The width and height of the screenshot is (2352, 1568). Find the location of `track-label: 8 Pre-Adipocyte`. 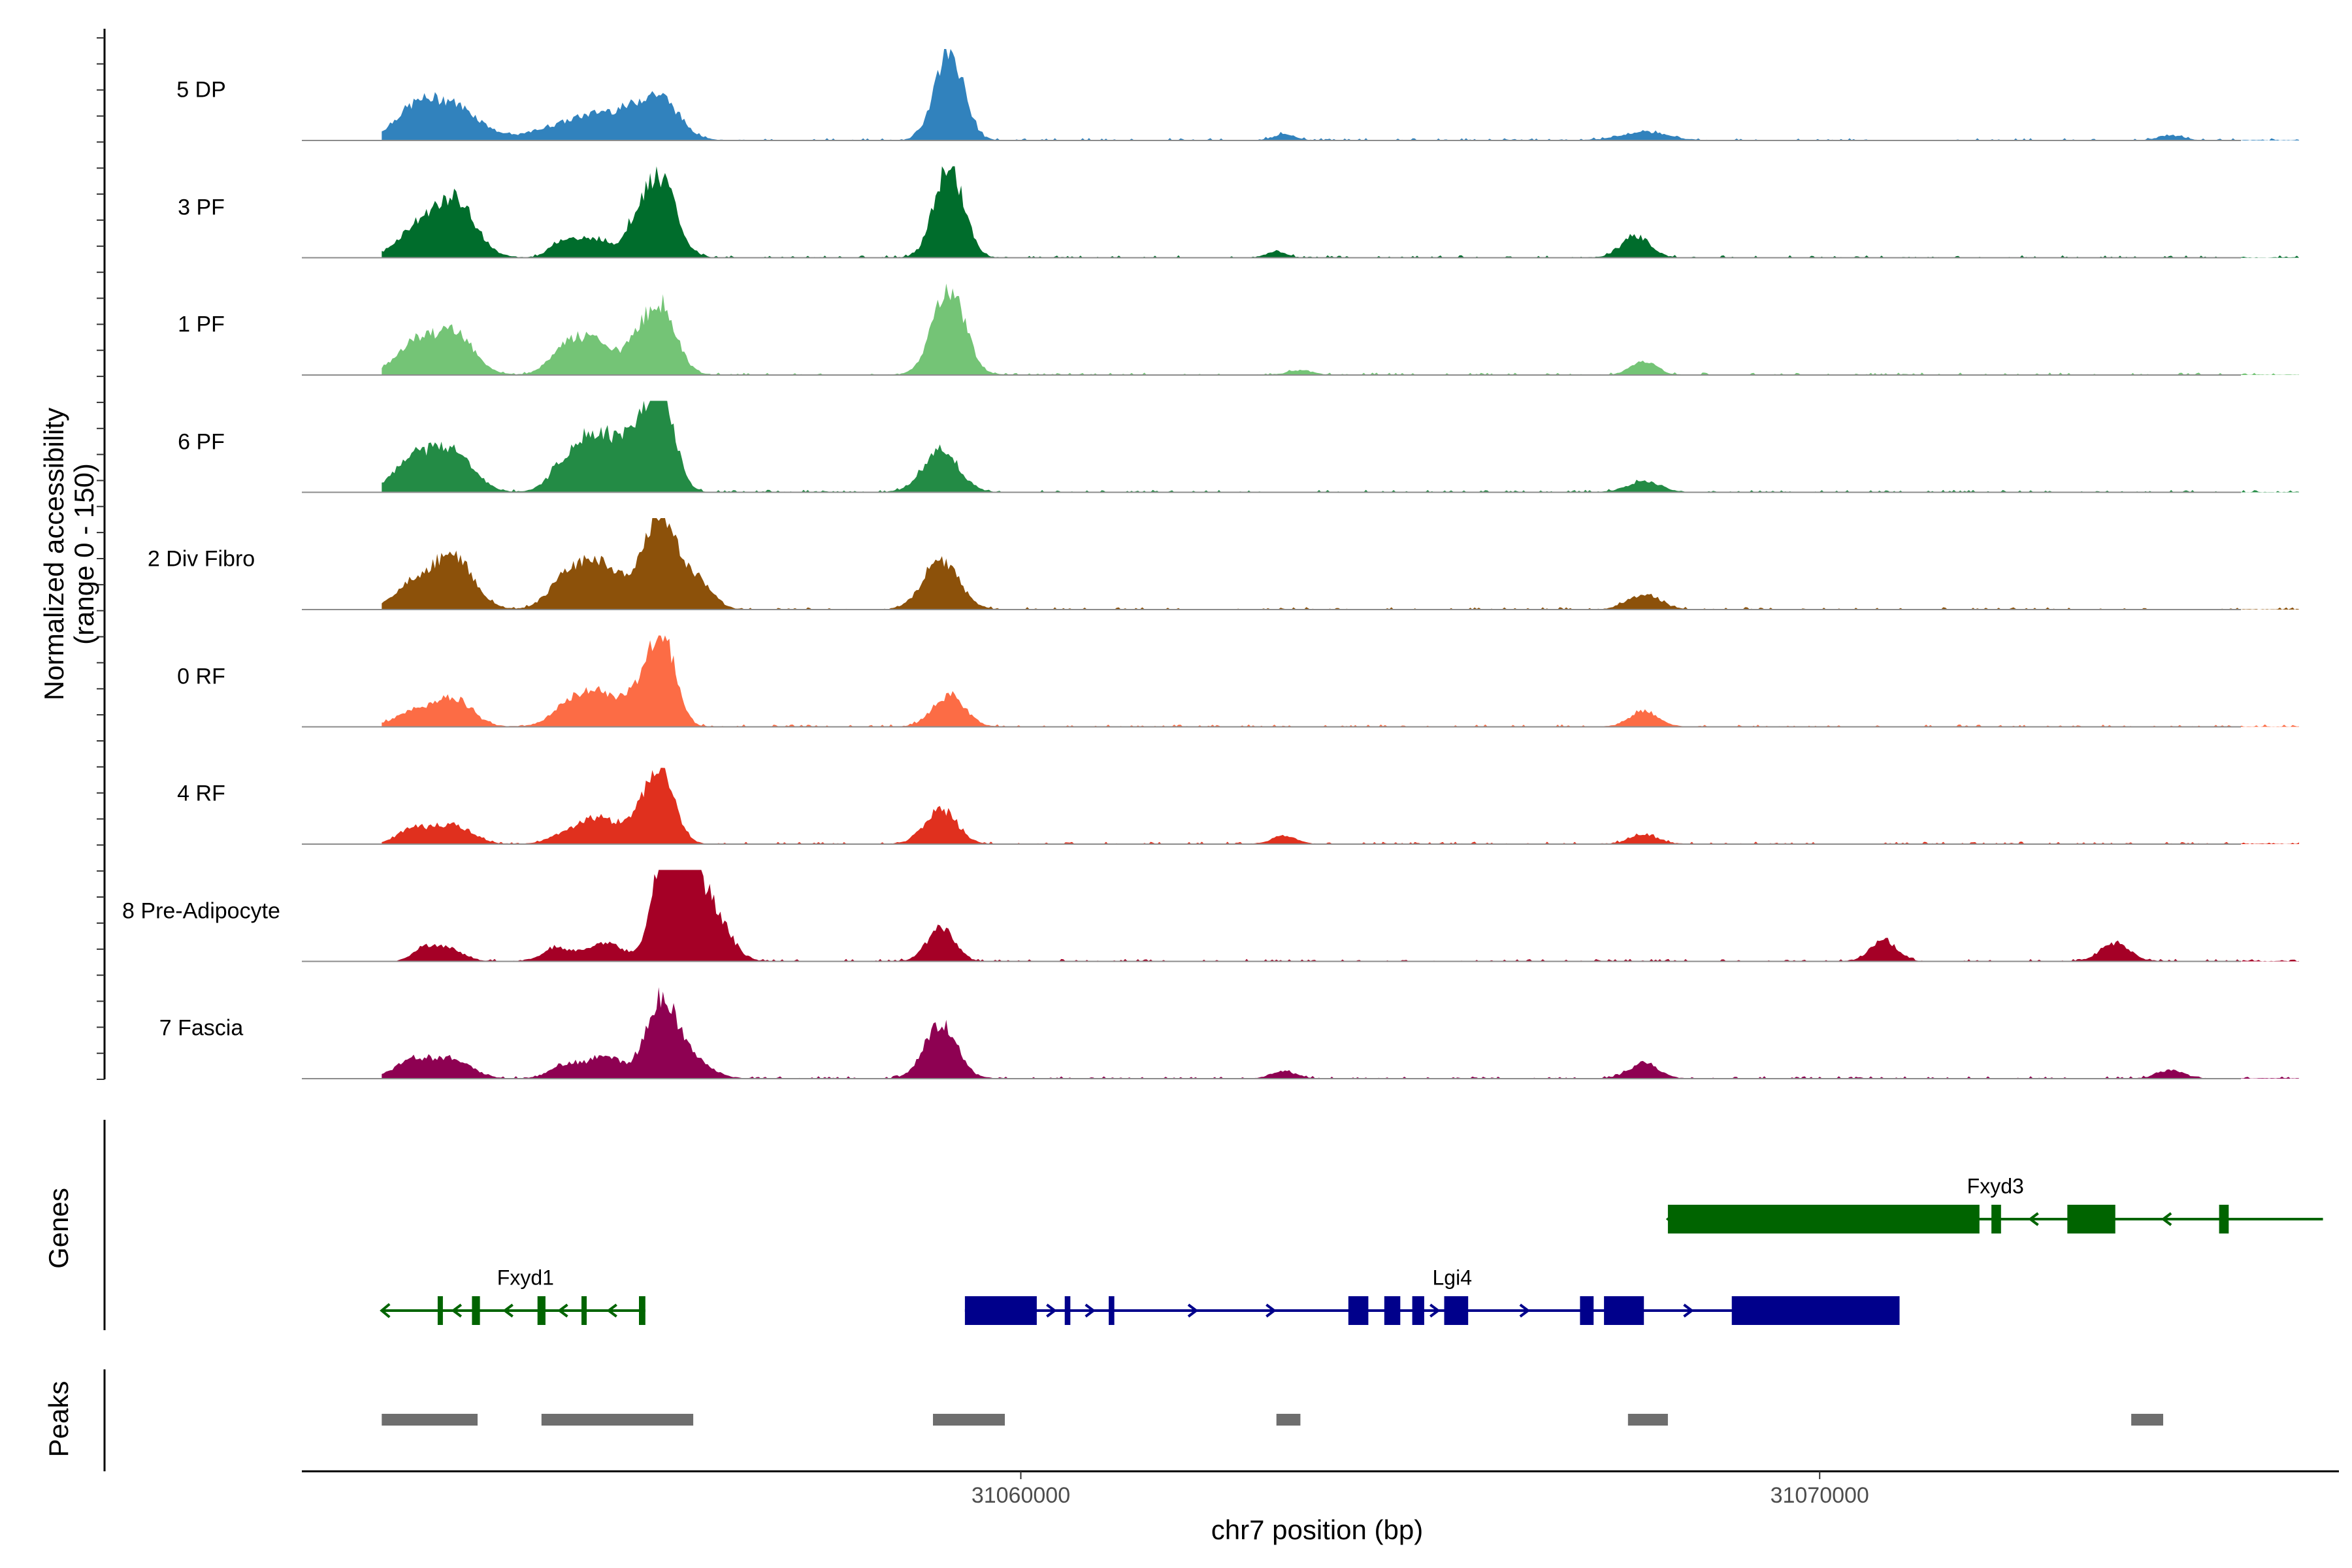

track-label: 8 Pre-Adipocyte is located at coordinates (201, 910).